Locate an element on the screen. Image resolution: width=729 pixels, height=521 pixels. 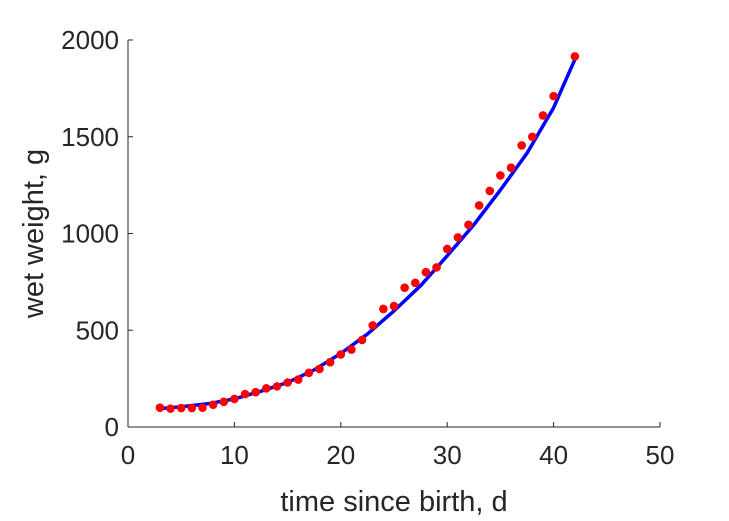
x-tick-label: 0 is located at coordinates (128, 455).